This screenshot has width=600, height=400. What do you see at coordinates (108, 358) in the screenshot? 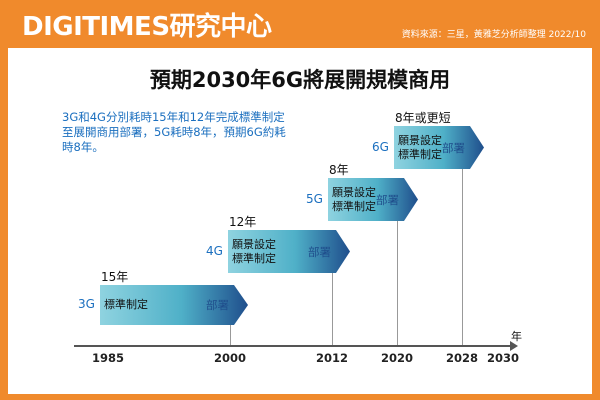
I see `axis-tick-label: 1985` at bounding box center [108, 358].